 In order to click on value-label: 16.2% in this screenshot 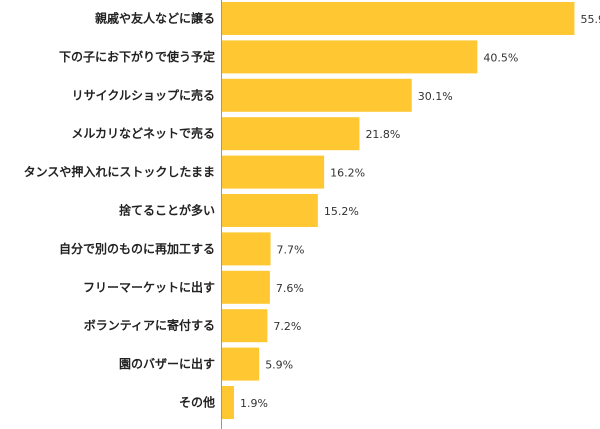, I will do `click(347, 173)`.